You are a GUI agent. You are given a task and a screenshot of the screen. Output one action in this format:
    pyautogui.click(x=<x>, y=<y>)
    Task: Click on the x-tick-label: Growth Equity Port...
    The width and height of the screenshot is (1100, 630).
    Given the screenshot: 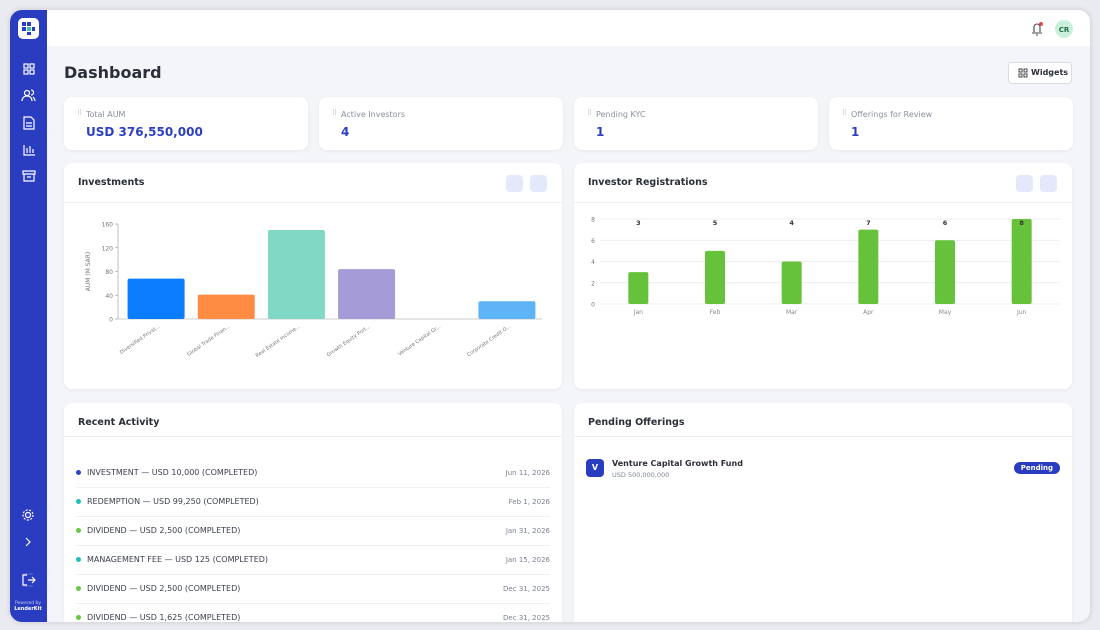 What is the action you would take?
    pyautogui.click(x=349, y=340)
    